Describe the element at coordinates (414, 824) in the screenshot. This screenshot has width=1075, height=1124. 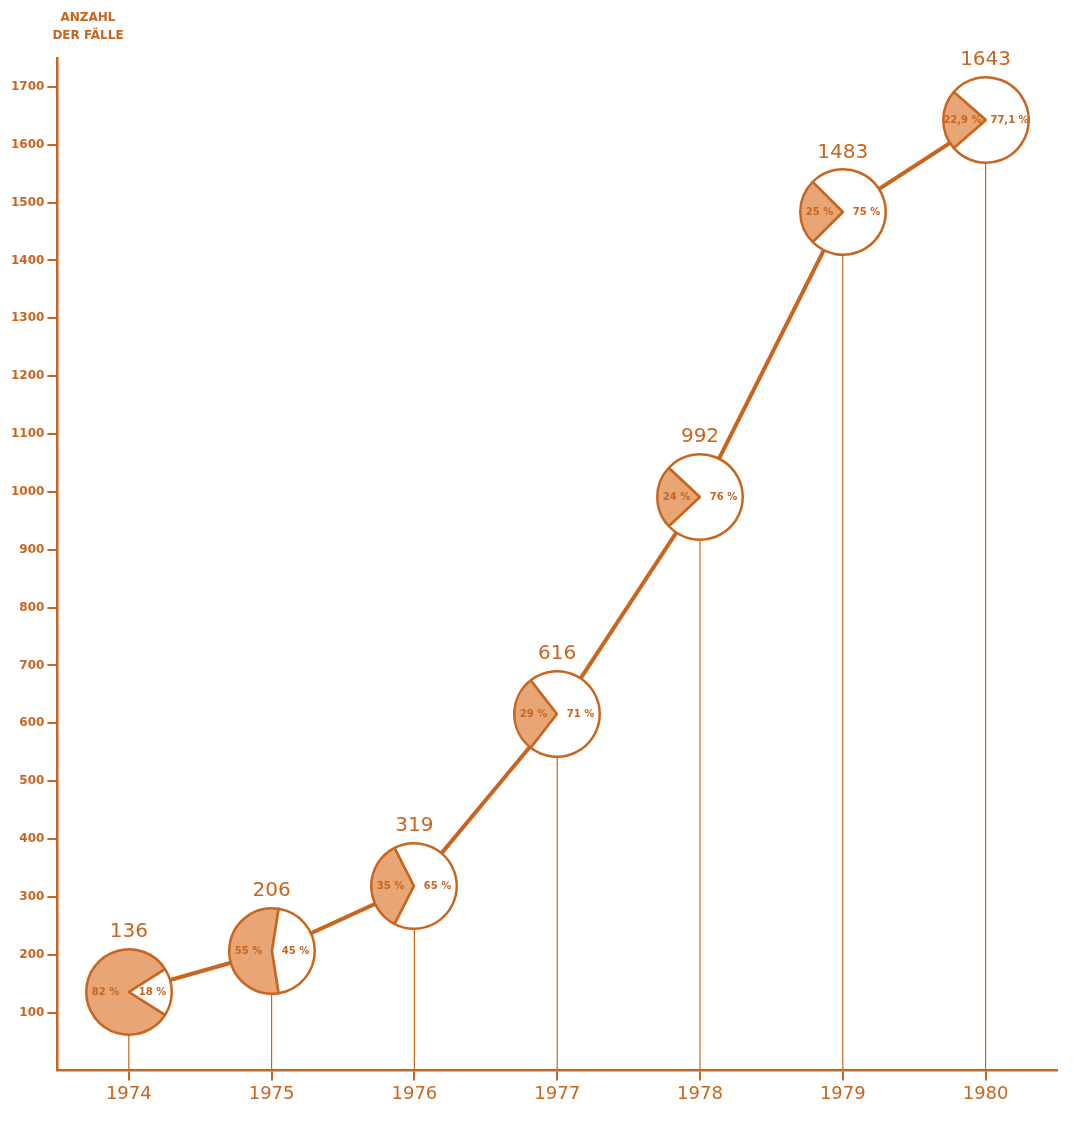
I see `data-label: 319` at that location.